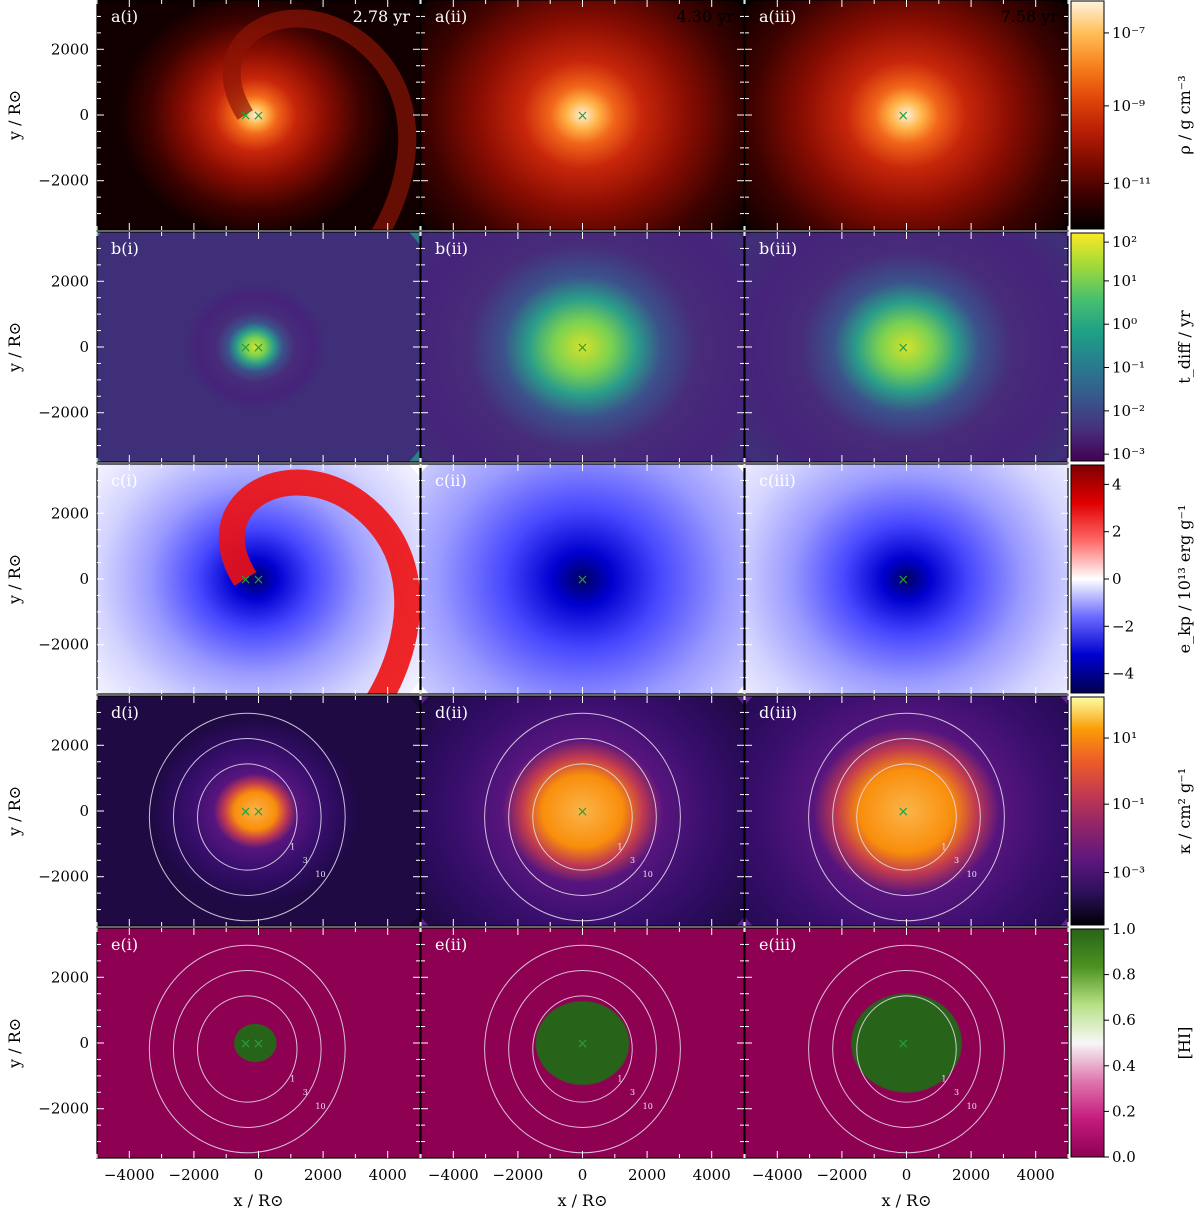 The width and height of the screenshot is (1200, 1215). I want to click on colorbar-tick-label: 10⁻², so click(1128, 411).